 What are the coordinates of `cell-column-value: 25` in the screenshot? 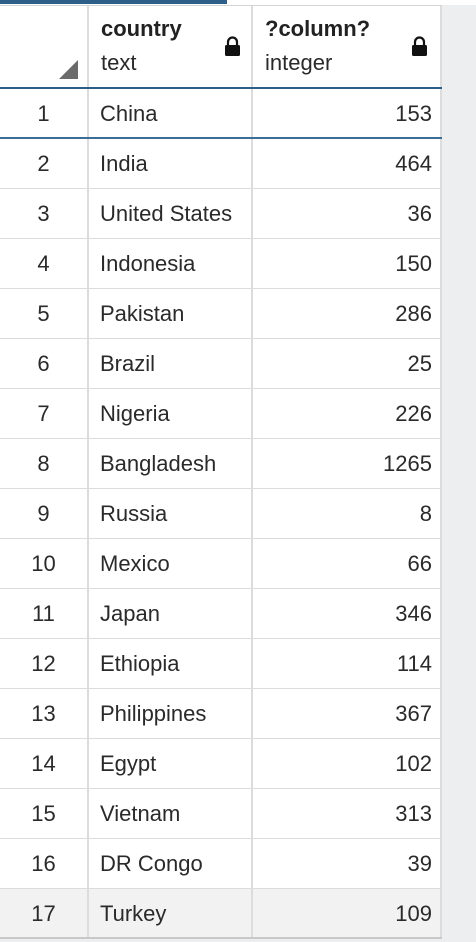 It's located at (347, 363).